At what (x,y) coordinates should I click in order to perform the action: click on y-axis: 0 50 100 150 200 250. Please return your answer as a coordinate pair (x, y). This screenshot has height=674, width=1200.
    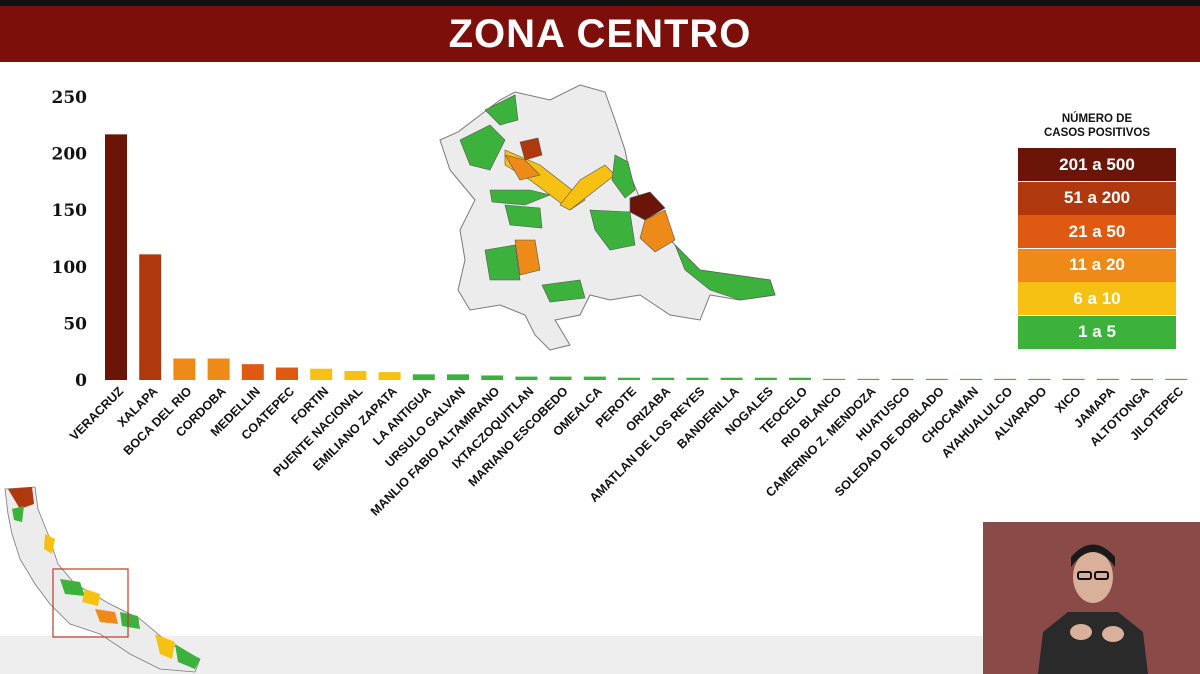
    Looking at the image, I should click on (70, 239).